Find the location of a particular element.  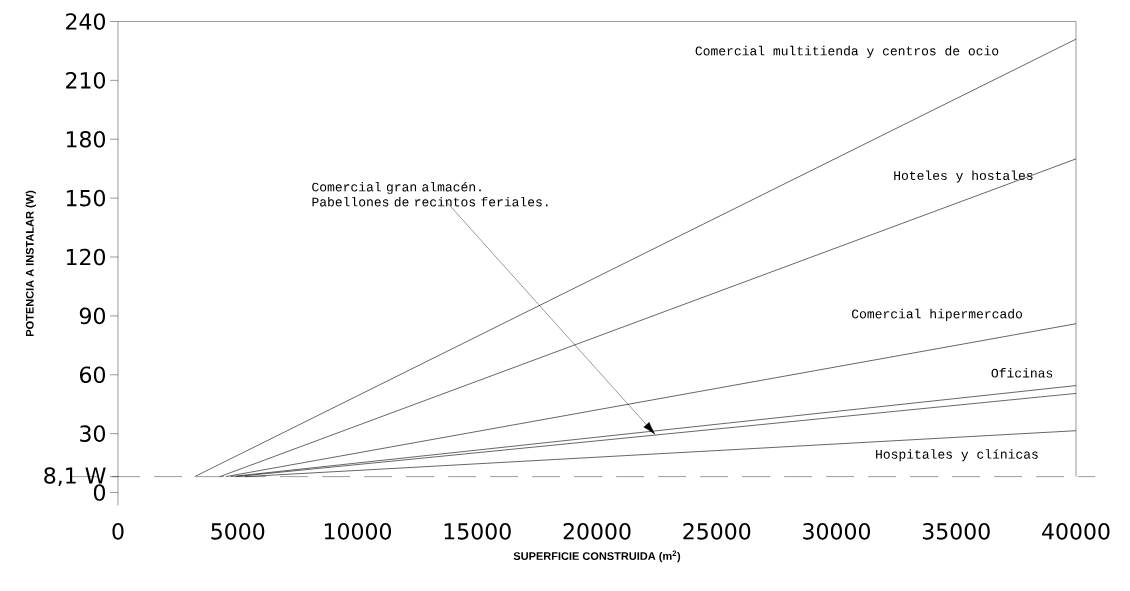

series-label: Comercial multitienda y centros de ocio is located at coordinates (847, 51).